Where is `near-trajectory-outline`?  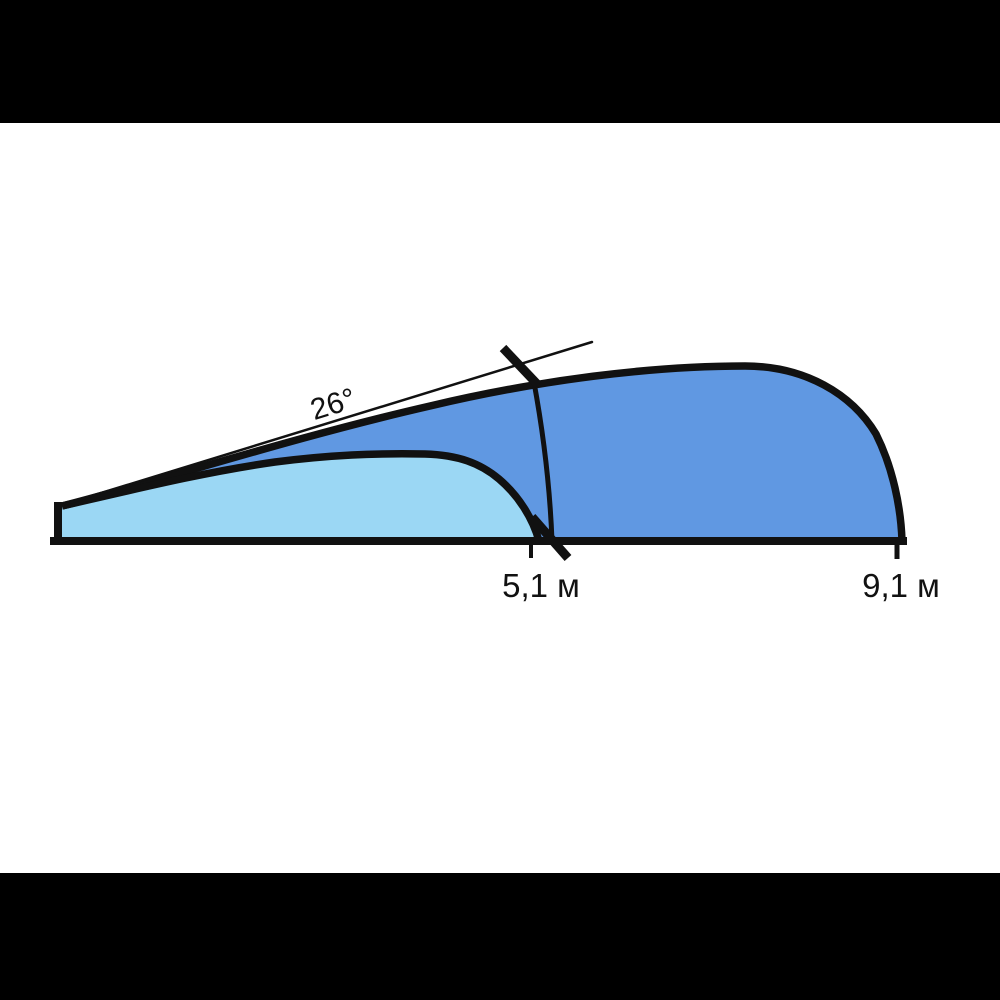 near-trajectory-outline is located at coordinates (302, 496).